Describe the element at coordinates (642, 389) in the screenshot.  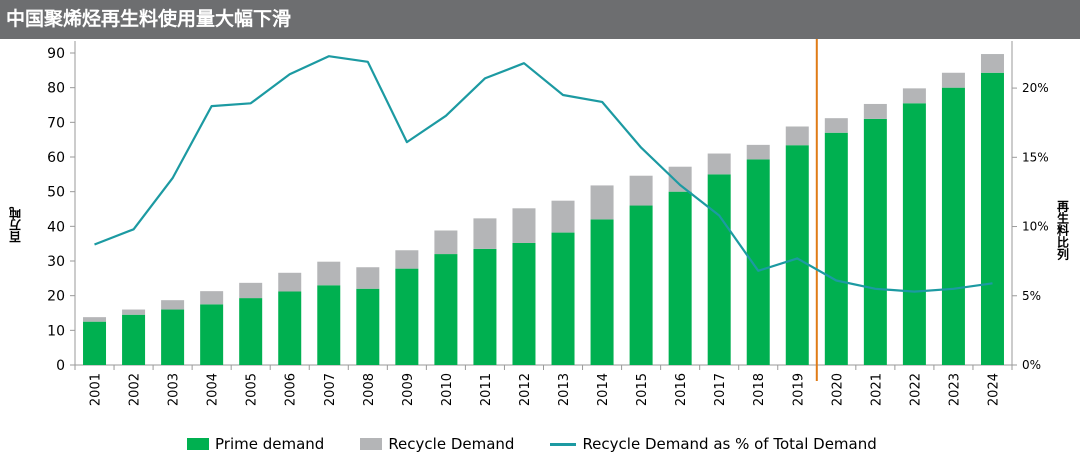
I see `x-tick-label: 2015` at that location.